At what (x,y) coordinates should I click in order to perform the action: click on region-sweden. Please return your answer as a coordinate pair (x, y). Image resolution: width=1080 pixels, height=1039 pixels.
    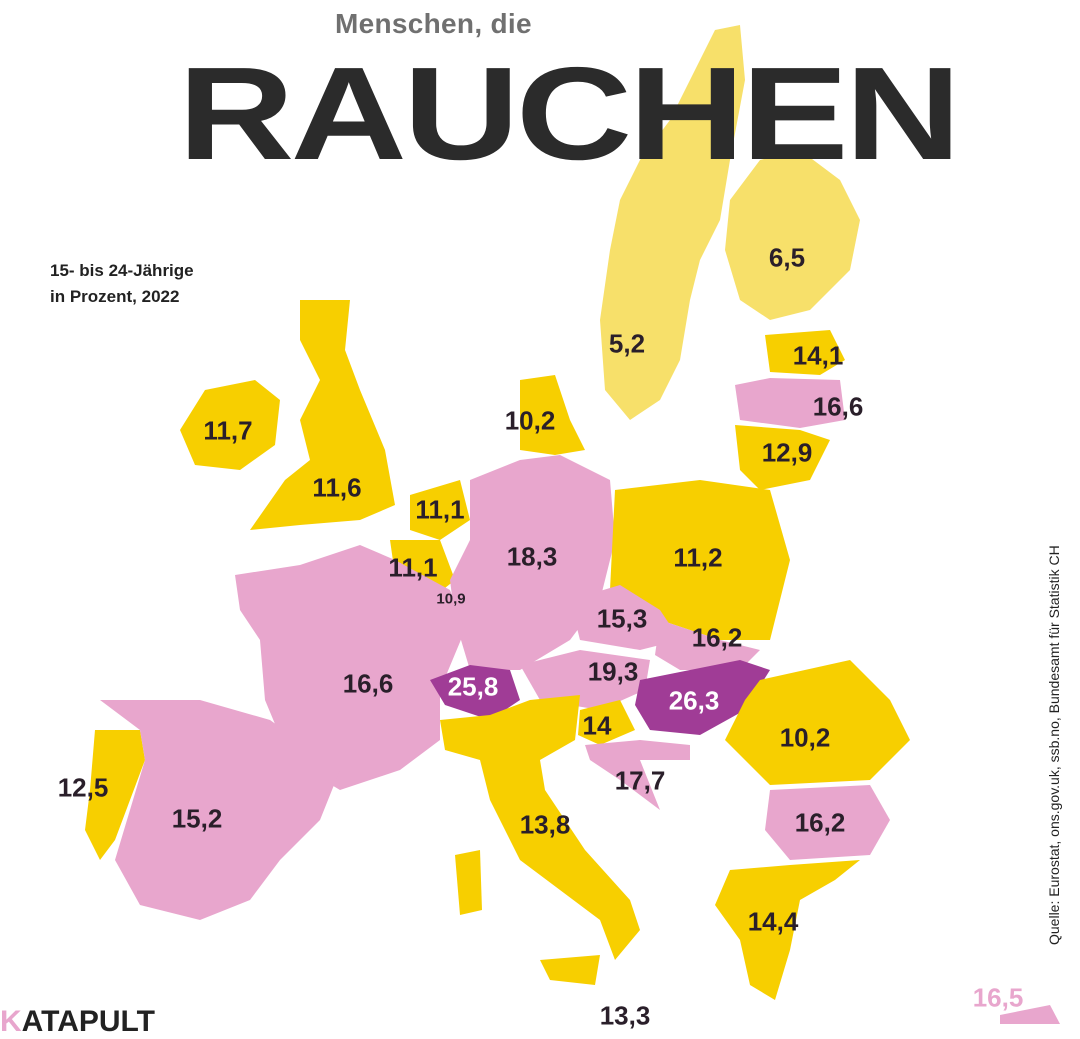
    Looking at the image, I should click on (672, 222).